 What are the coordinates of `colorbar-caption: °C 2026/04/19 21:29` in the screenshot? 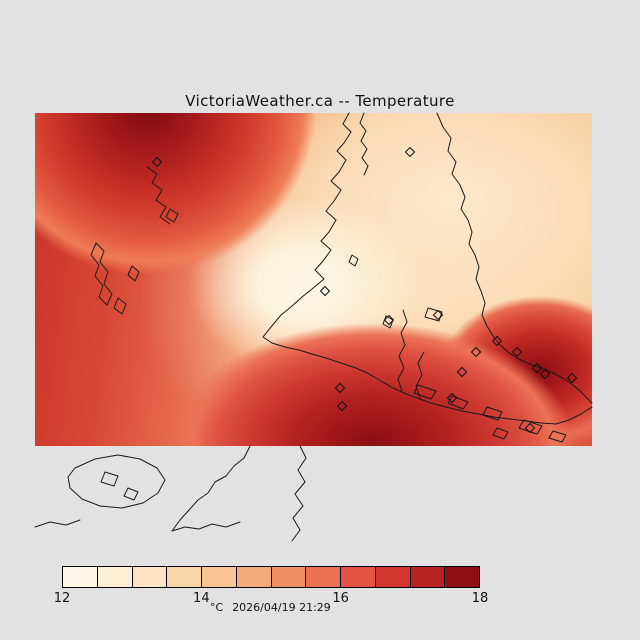 It's located at (270, 607).